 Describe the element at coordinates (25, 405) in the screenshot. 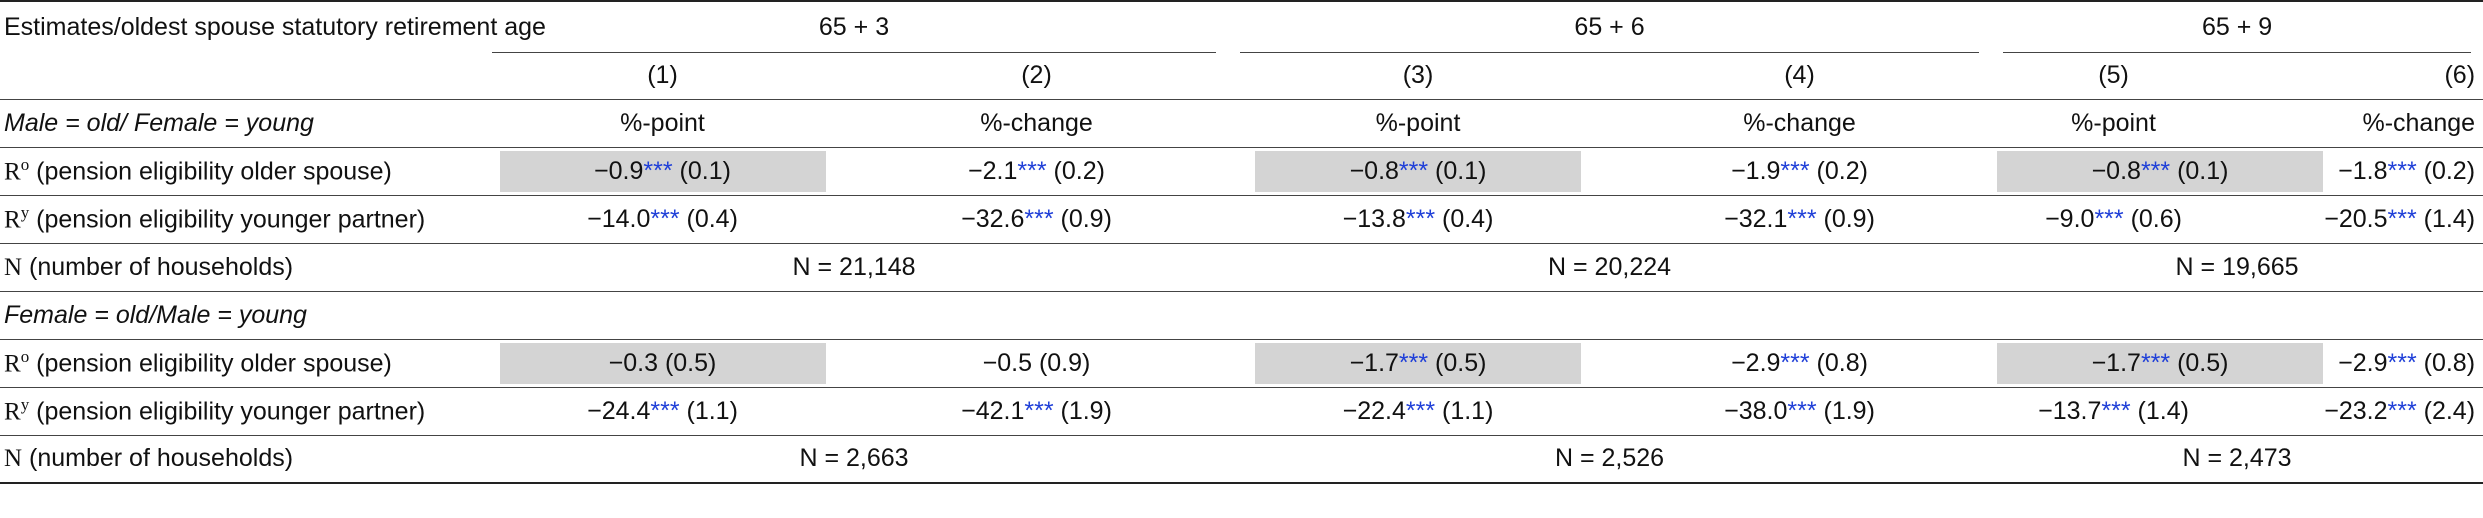

I see `math-superscript: y` at that location.